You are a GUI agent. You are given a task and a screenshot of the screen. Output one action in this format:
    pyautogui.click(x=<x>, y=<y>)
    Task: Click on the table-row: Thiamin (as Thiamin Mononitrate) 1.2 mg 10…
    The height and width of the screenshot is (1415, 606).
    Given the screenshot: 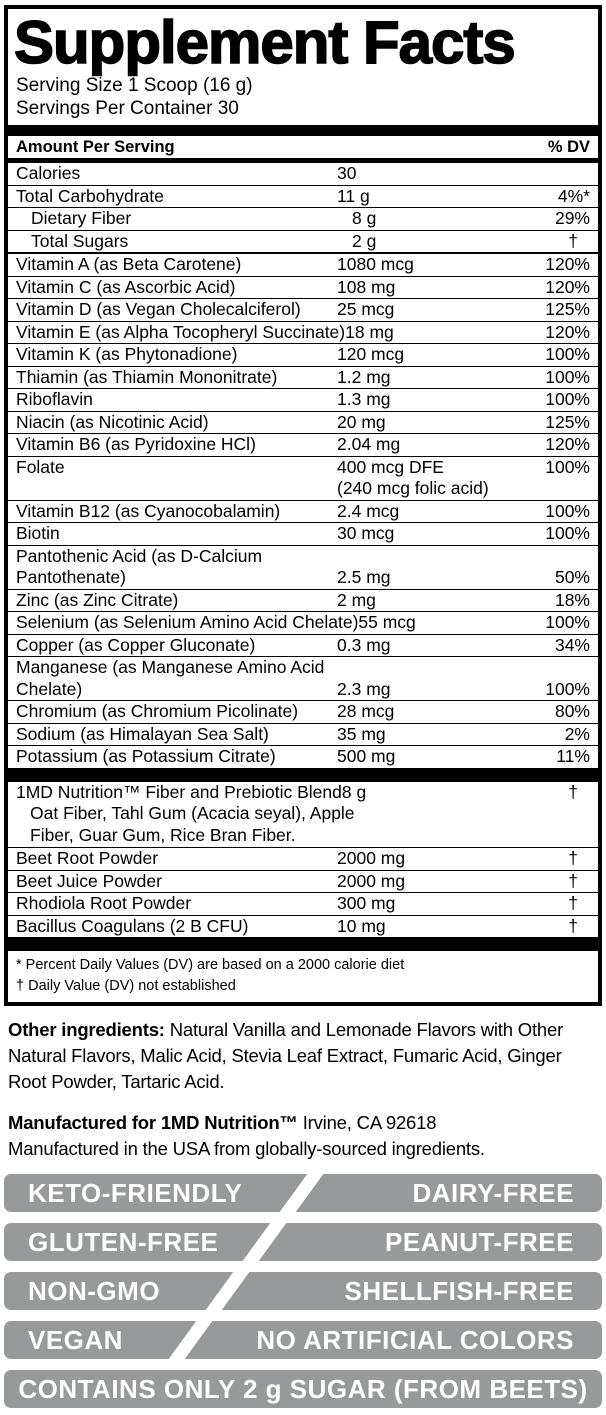 What is the action you would take?
    pyautogui.click(x=303, y=378)
    